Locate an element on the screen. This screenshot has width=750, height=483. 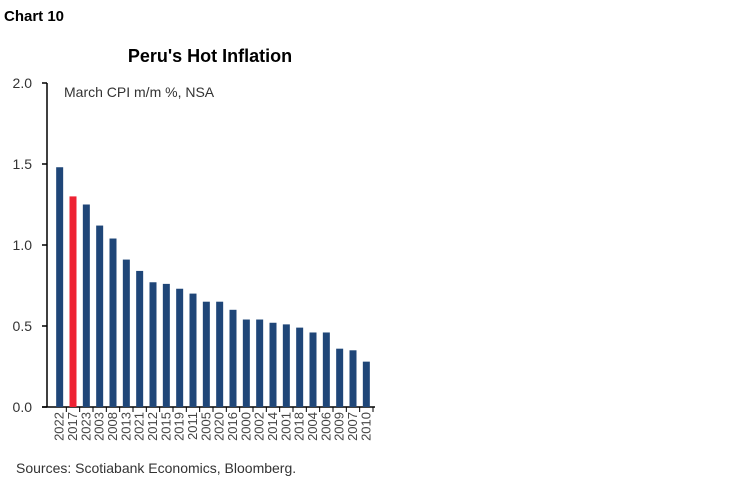
x-tick-label: 2023 is located at coordinates (85, 426).